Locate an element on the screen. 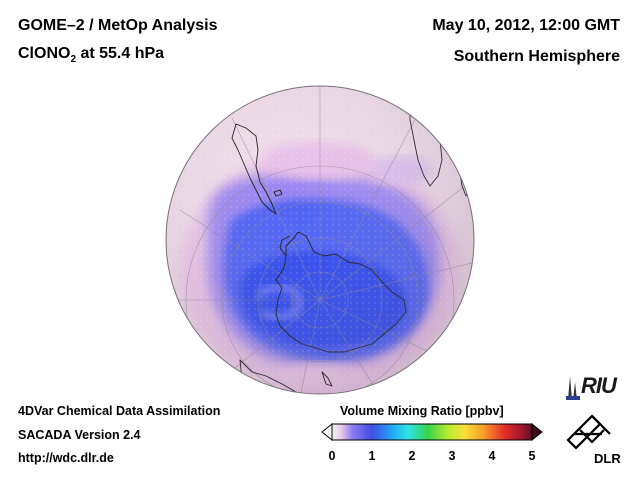 Image resolution: width=640 pixels, height=480 pixels. colorbar-right-arrow is located at coordinates (537, 432).